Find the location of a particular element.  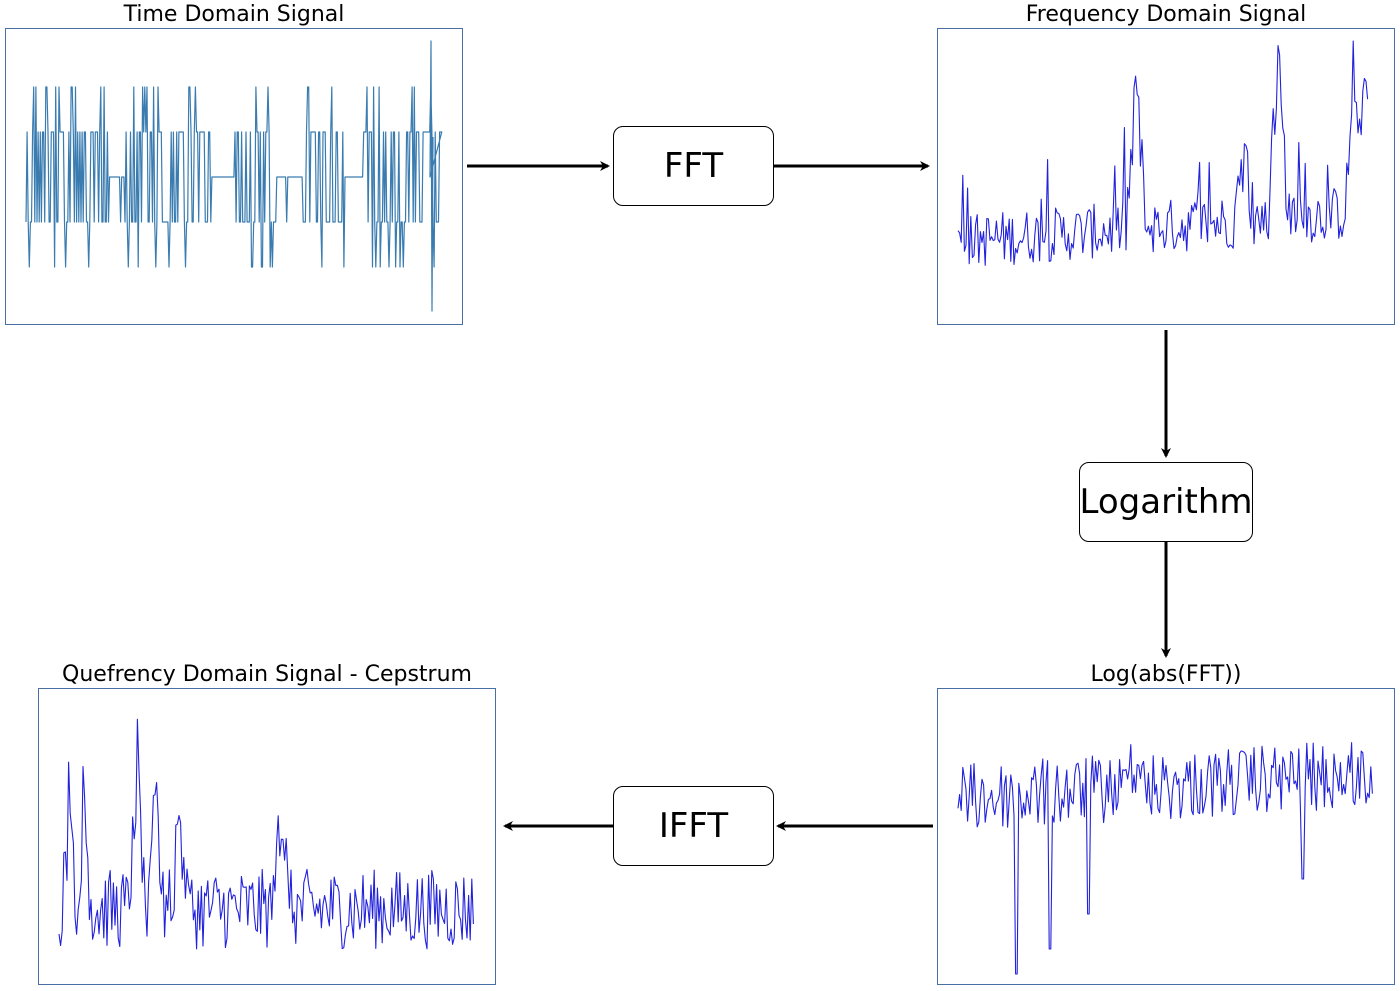

log-abs-fft-waveform is located at coordinates (1165, 858).